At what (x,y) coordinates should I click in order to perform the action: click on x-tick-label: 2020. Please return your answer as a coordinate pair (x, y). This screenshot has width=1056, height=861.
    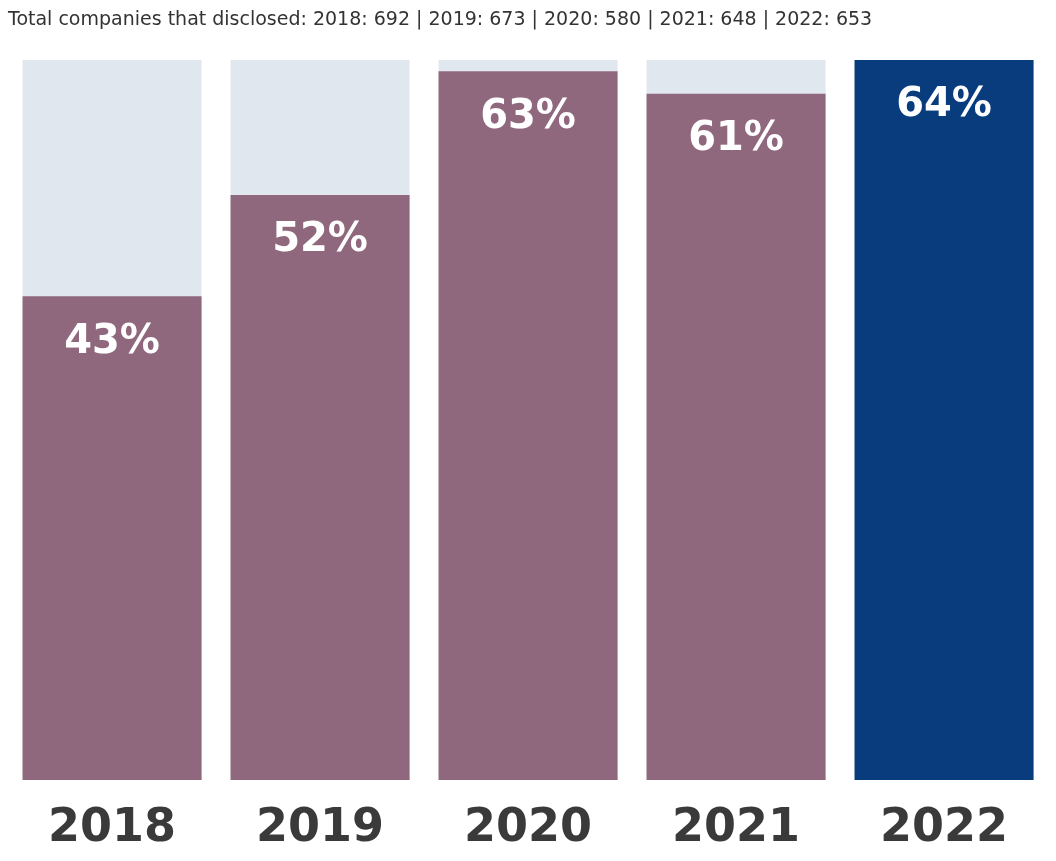
    Looking at the image, I should click on (528, 824).